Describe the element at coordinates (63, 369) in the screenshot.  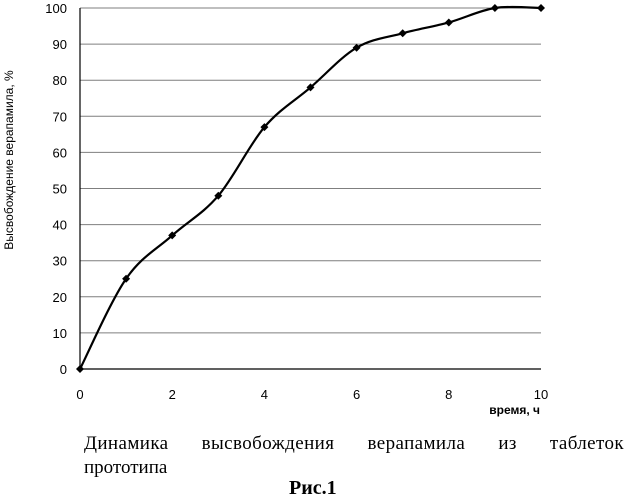
I see `y-tick-label: 0` at that location.